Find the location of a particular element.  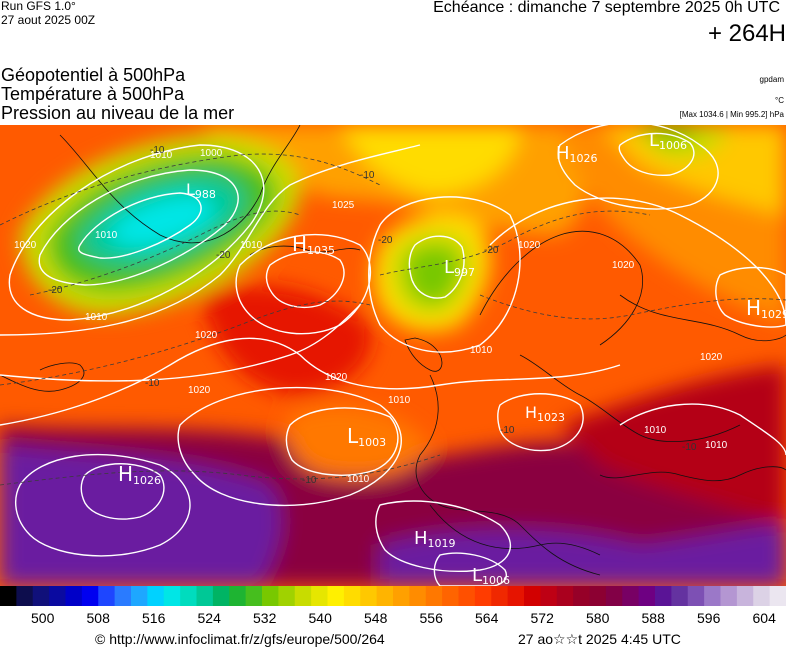

scale-tick-label: 564 is located at coordinates (487, 618).